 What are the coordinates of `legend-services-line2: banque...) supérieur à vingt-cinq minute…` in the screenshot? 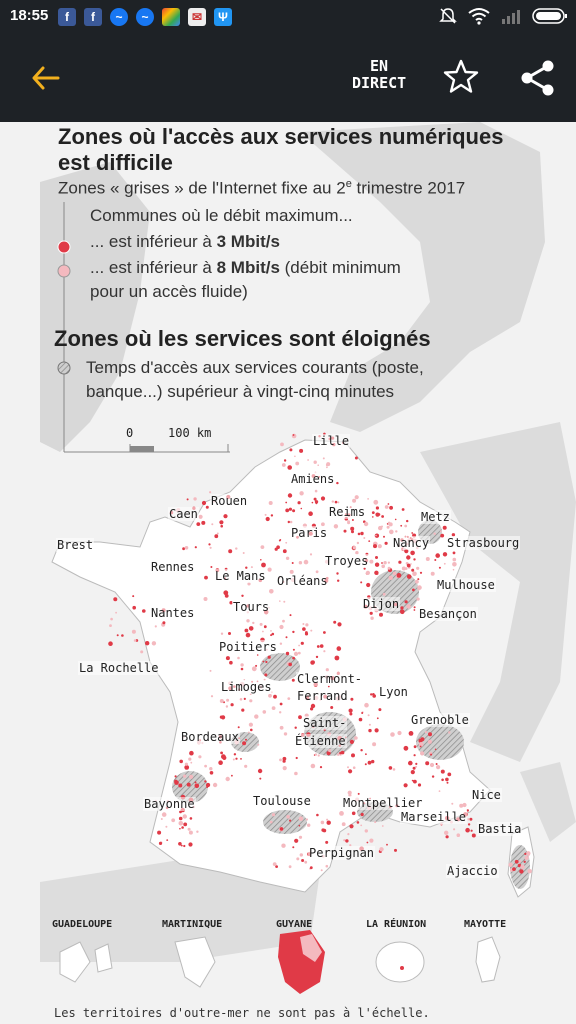 It's located at (240, 391).